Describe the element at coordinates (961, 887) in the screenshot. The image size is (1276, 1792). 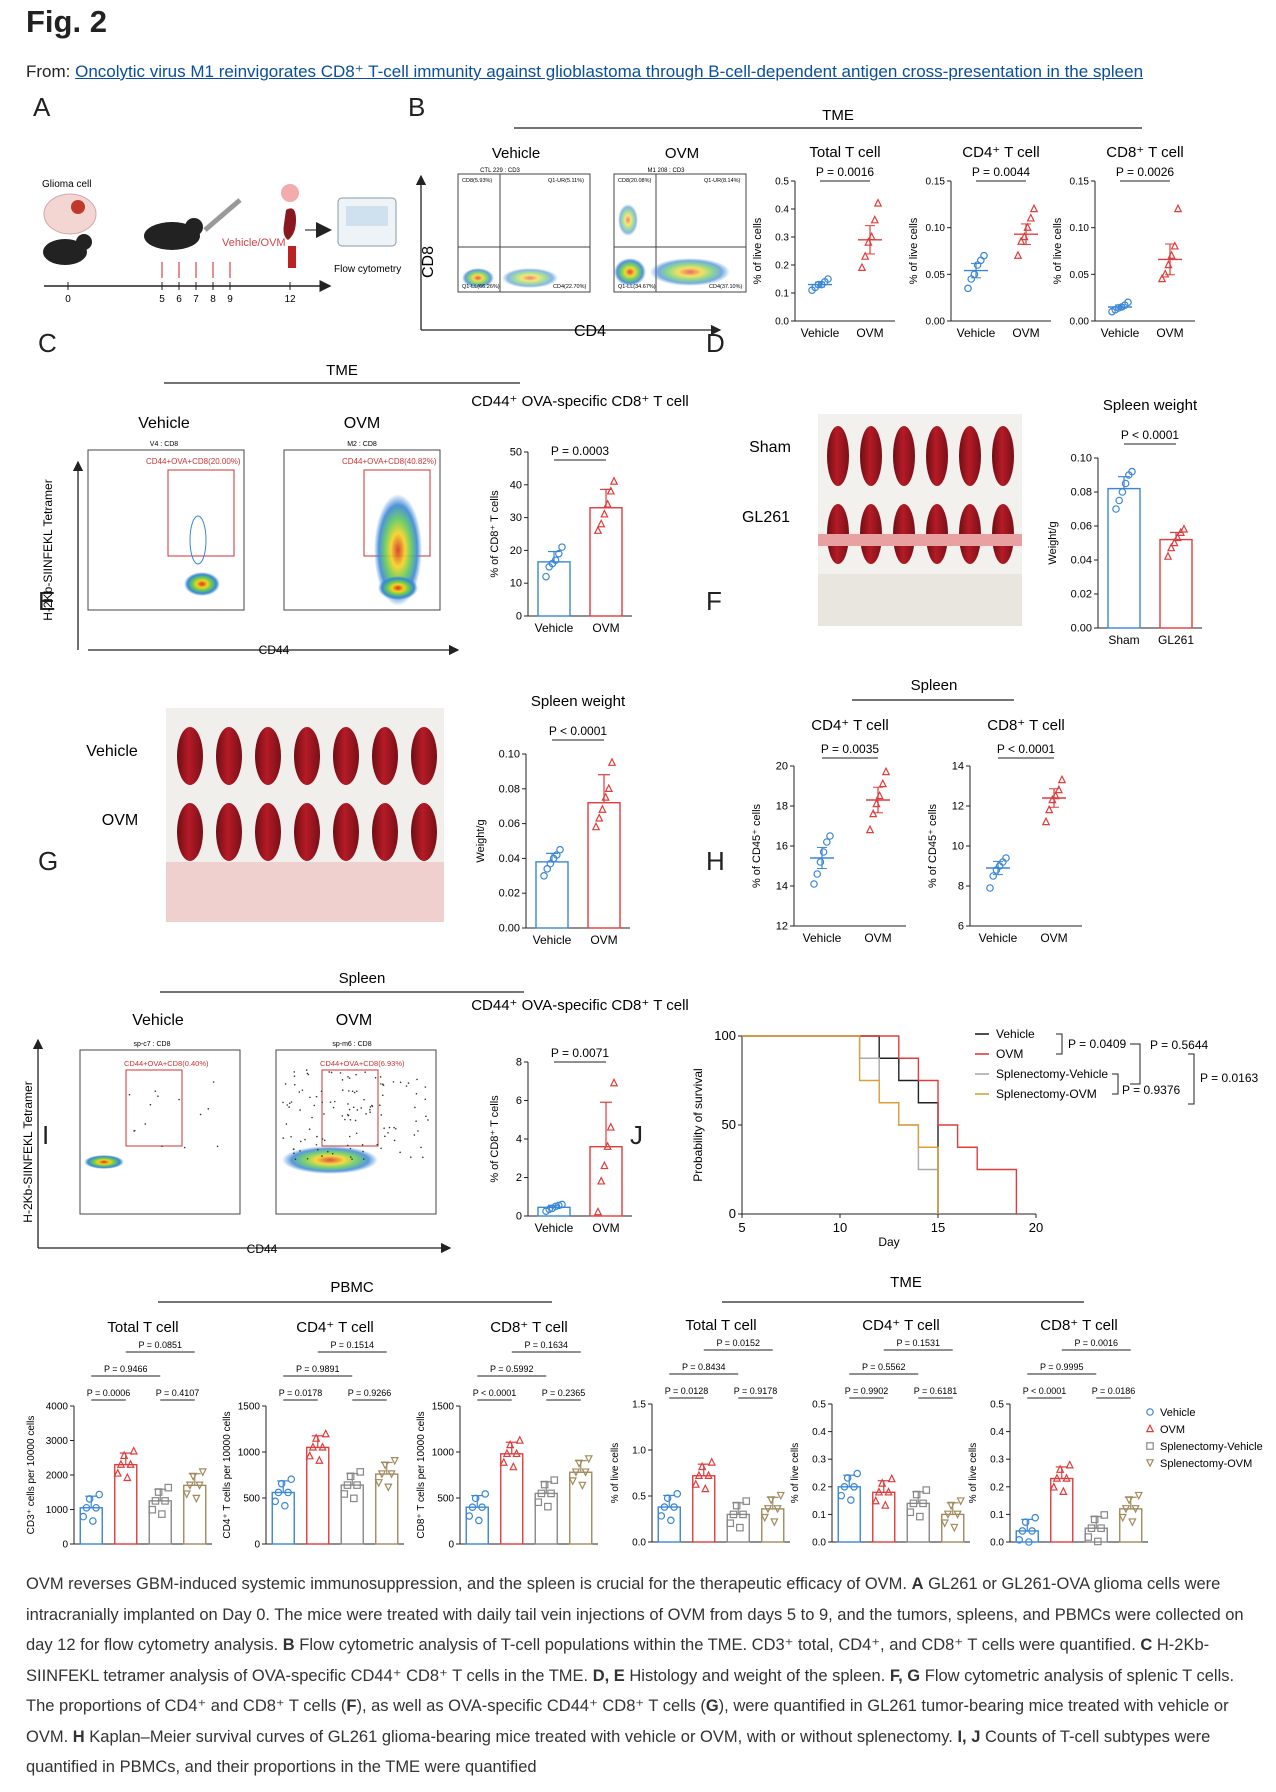
I see `y-tick-label: 8` at that location.